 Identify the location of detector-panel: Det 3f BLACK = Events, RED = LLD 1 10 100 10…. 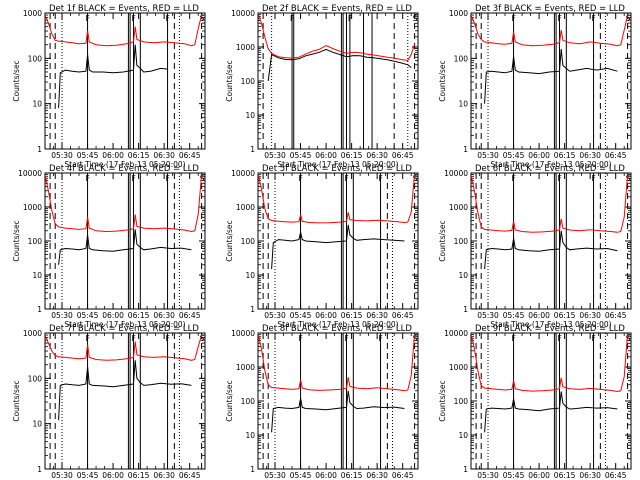
(535, 86).